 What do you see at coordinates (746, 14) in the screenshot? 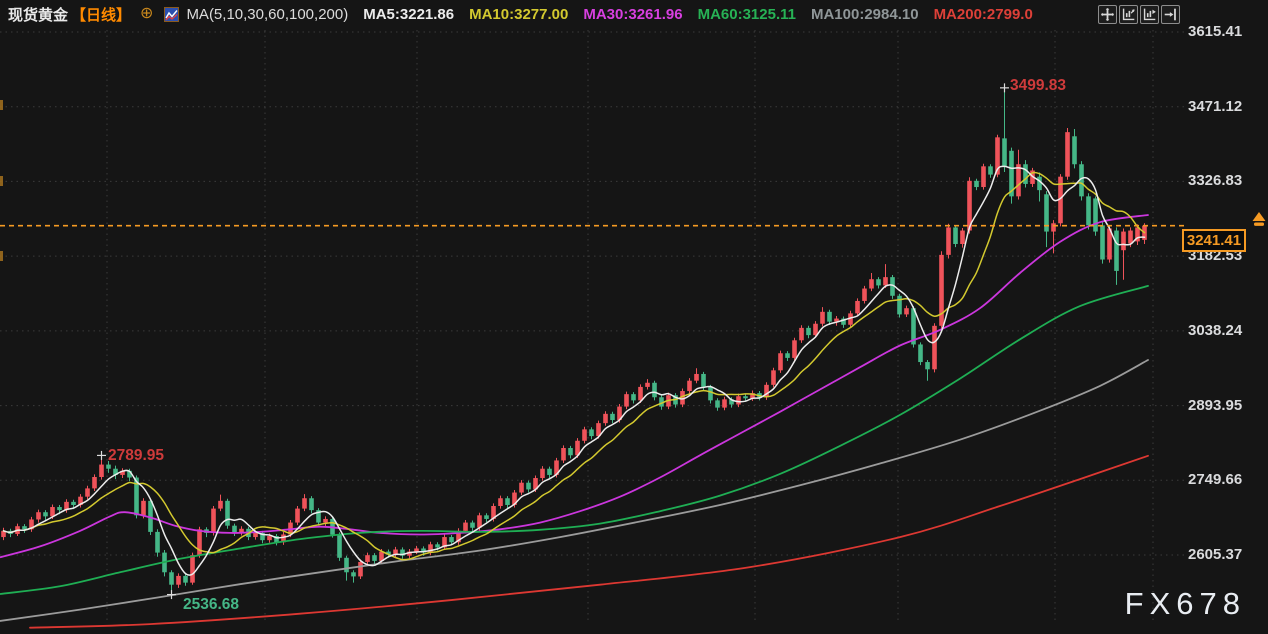
I see `ma-legend-value: MA60:3125.11` at bounding box center [746, 14].